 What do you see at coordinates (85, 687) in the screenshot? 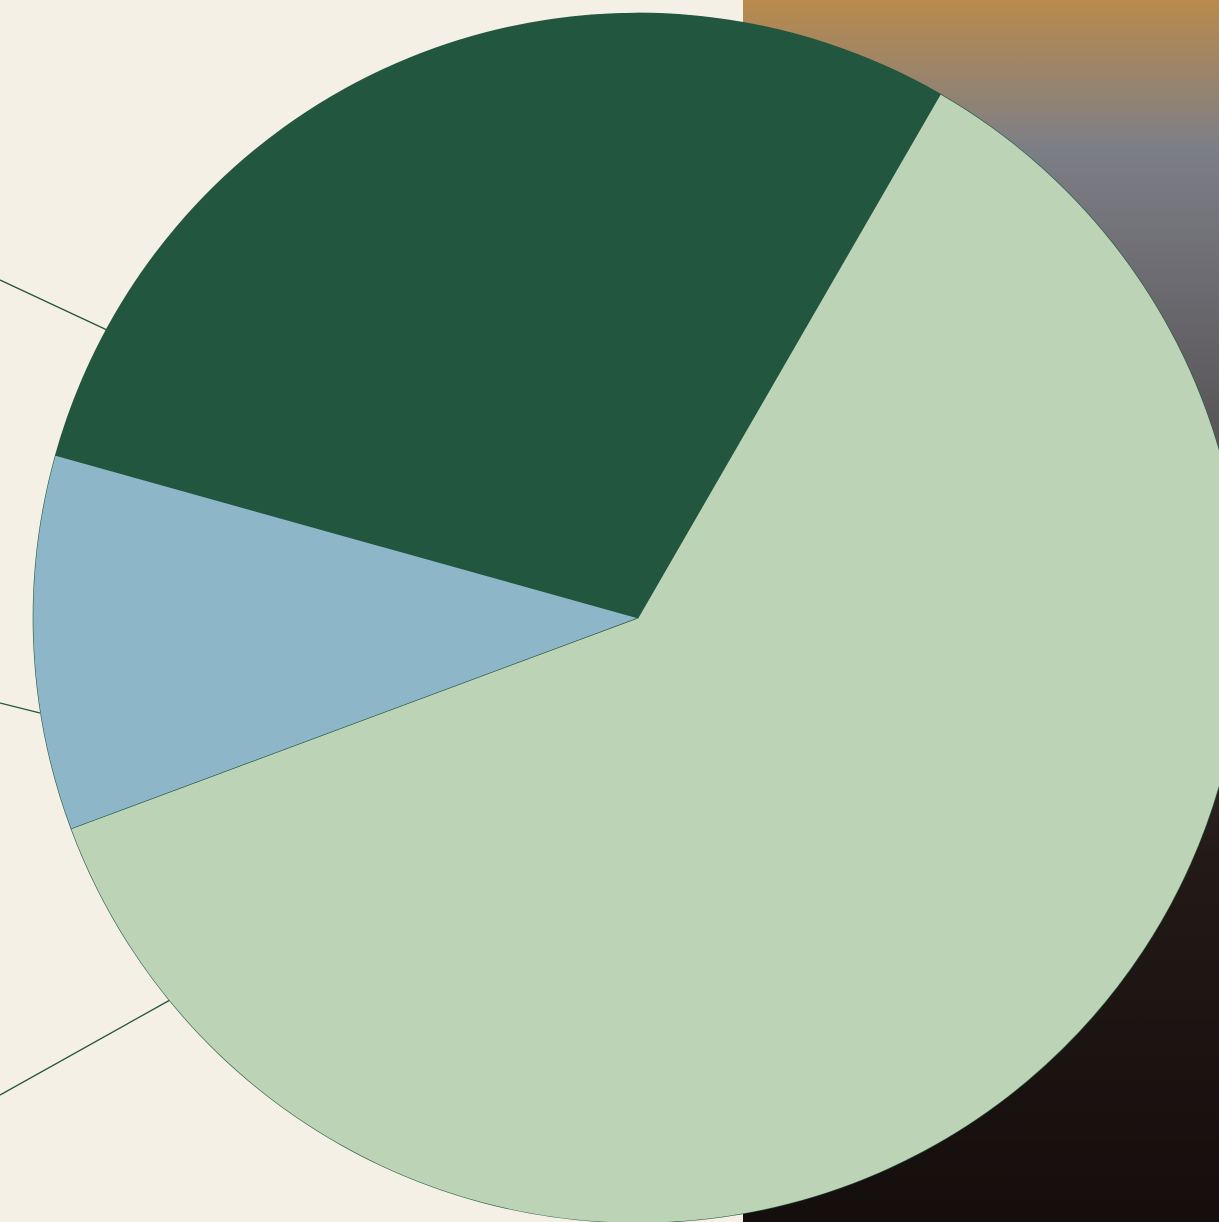
I see `leader-lines` at bounding box center [85, 687].